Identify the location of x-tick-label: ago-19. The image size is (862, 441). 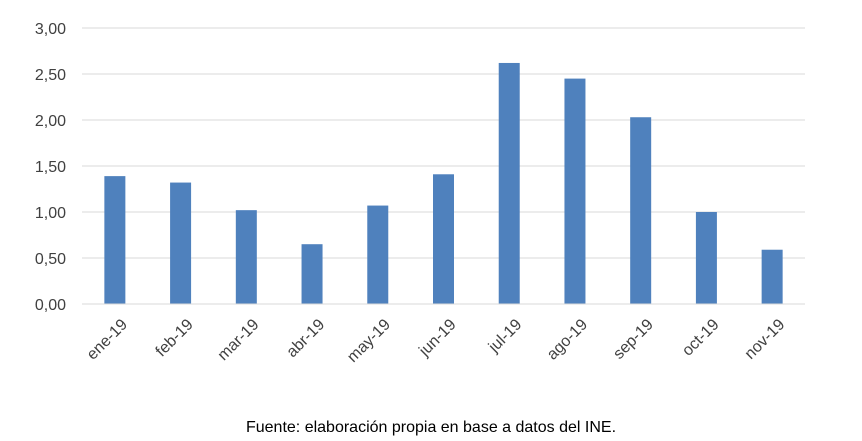
(567, 339).